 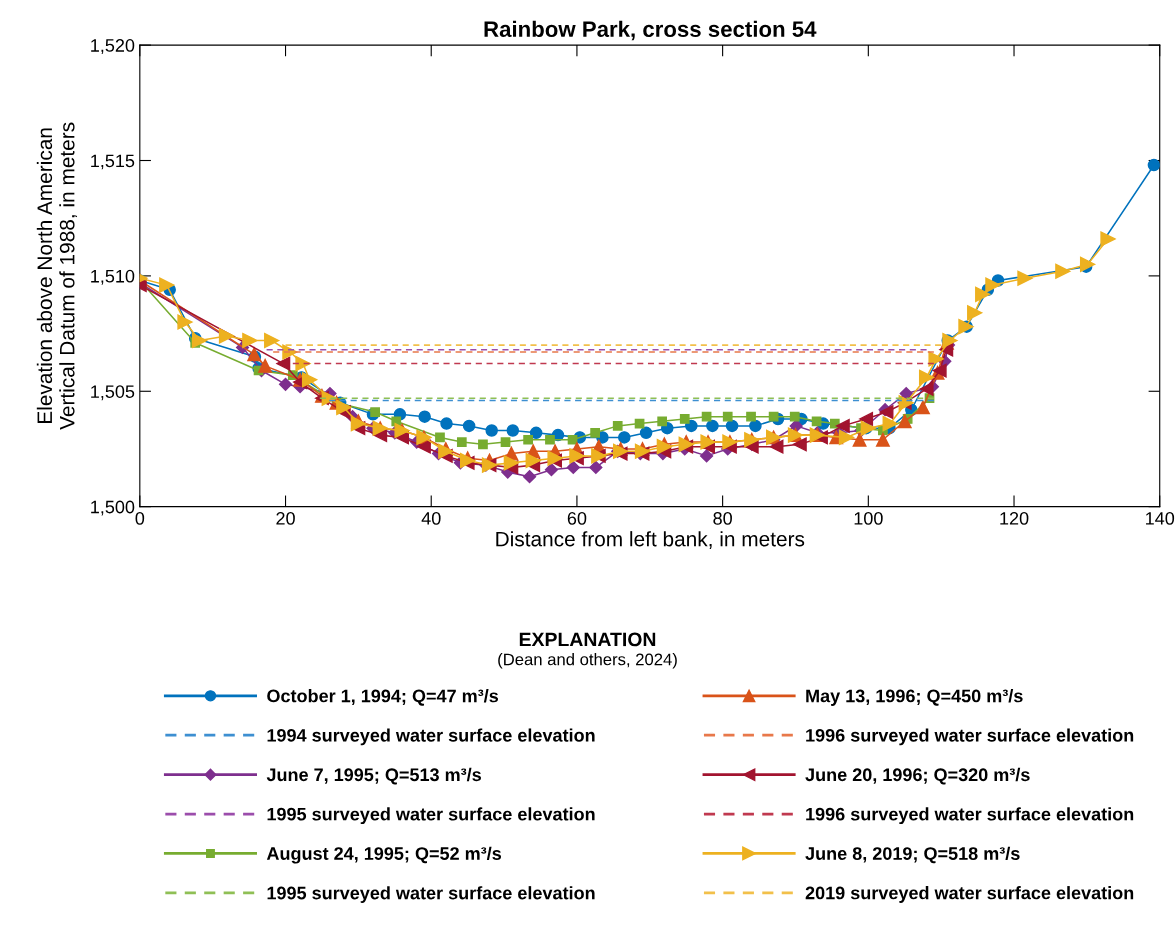 I want to click on legend-label: May 13, 1996; Q=450 m³/s, so click(x=914, y=697).